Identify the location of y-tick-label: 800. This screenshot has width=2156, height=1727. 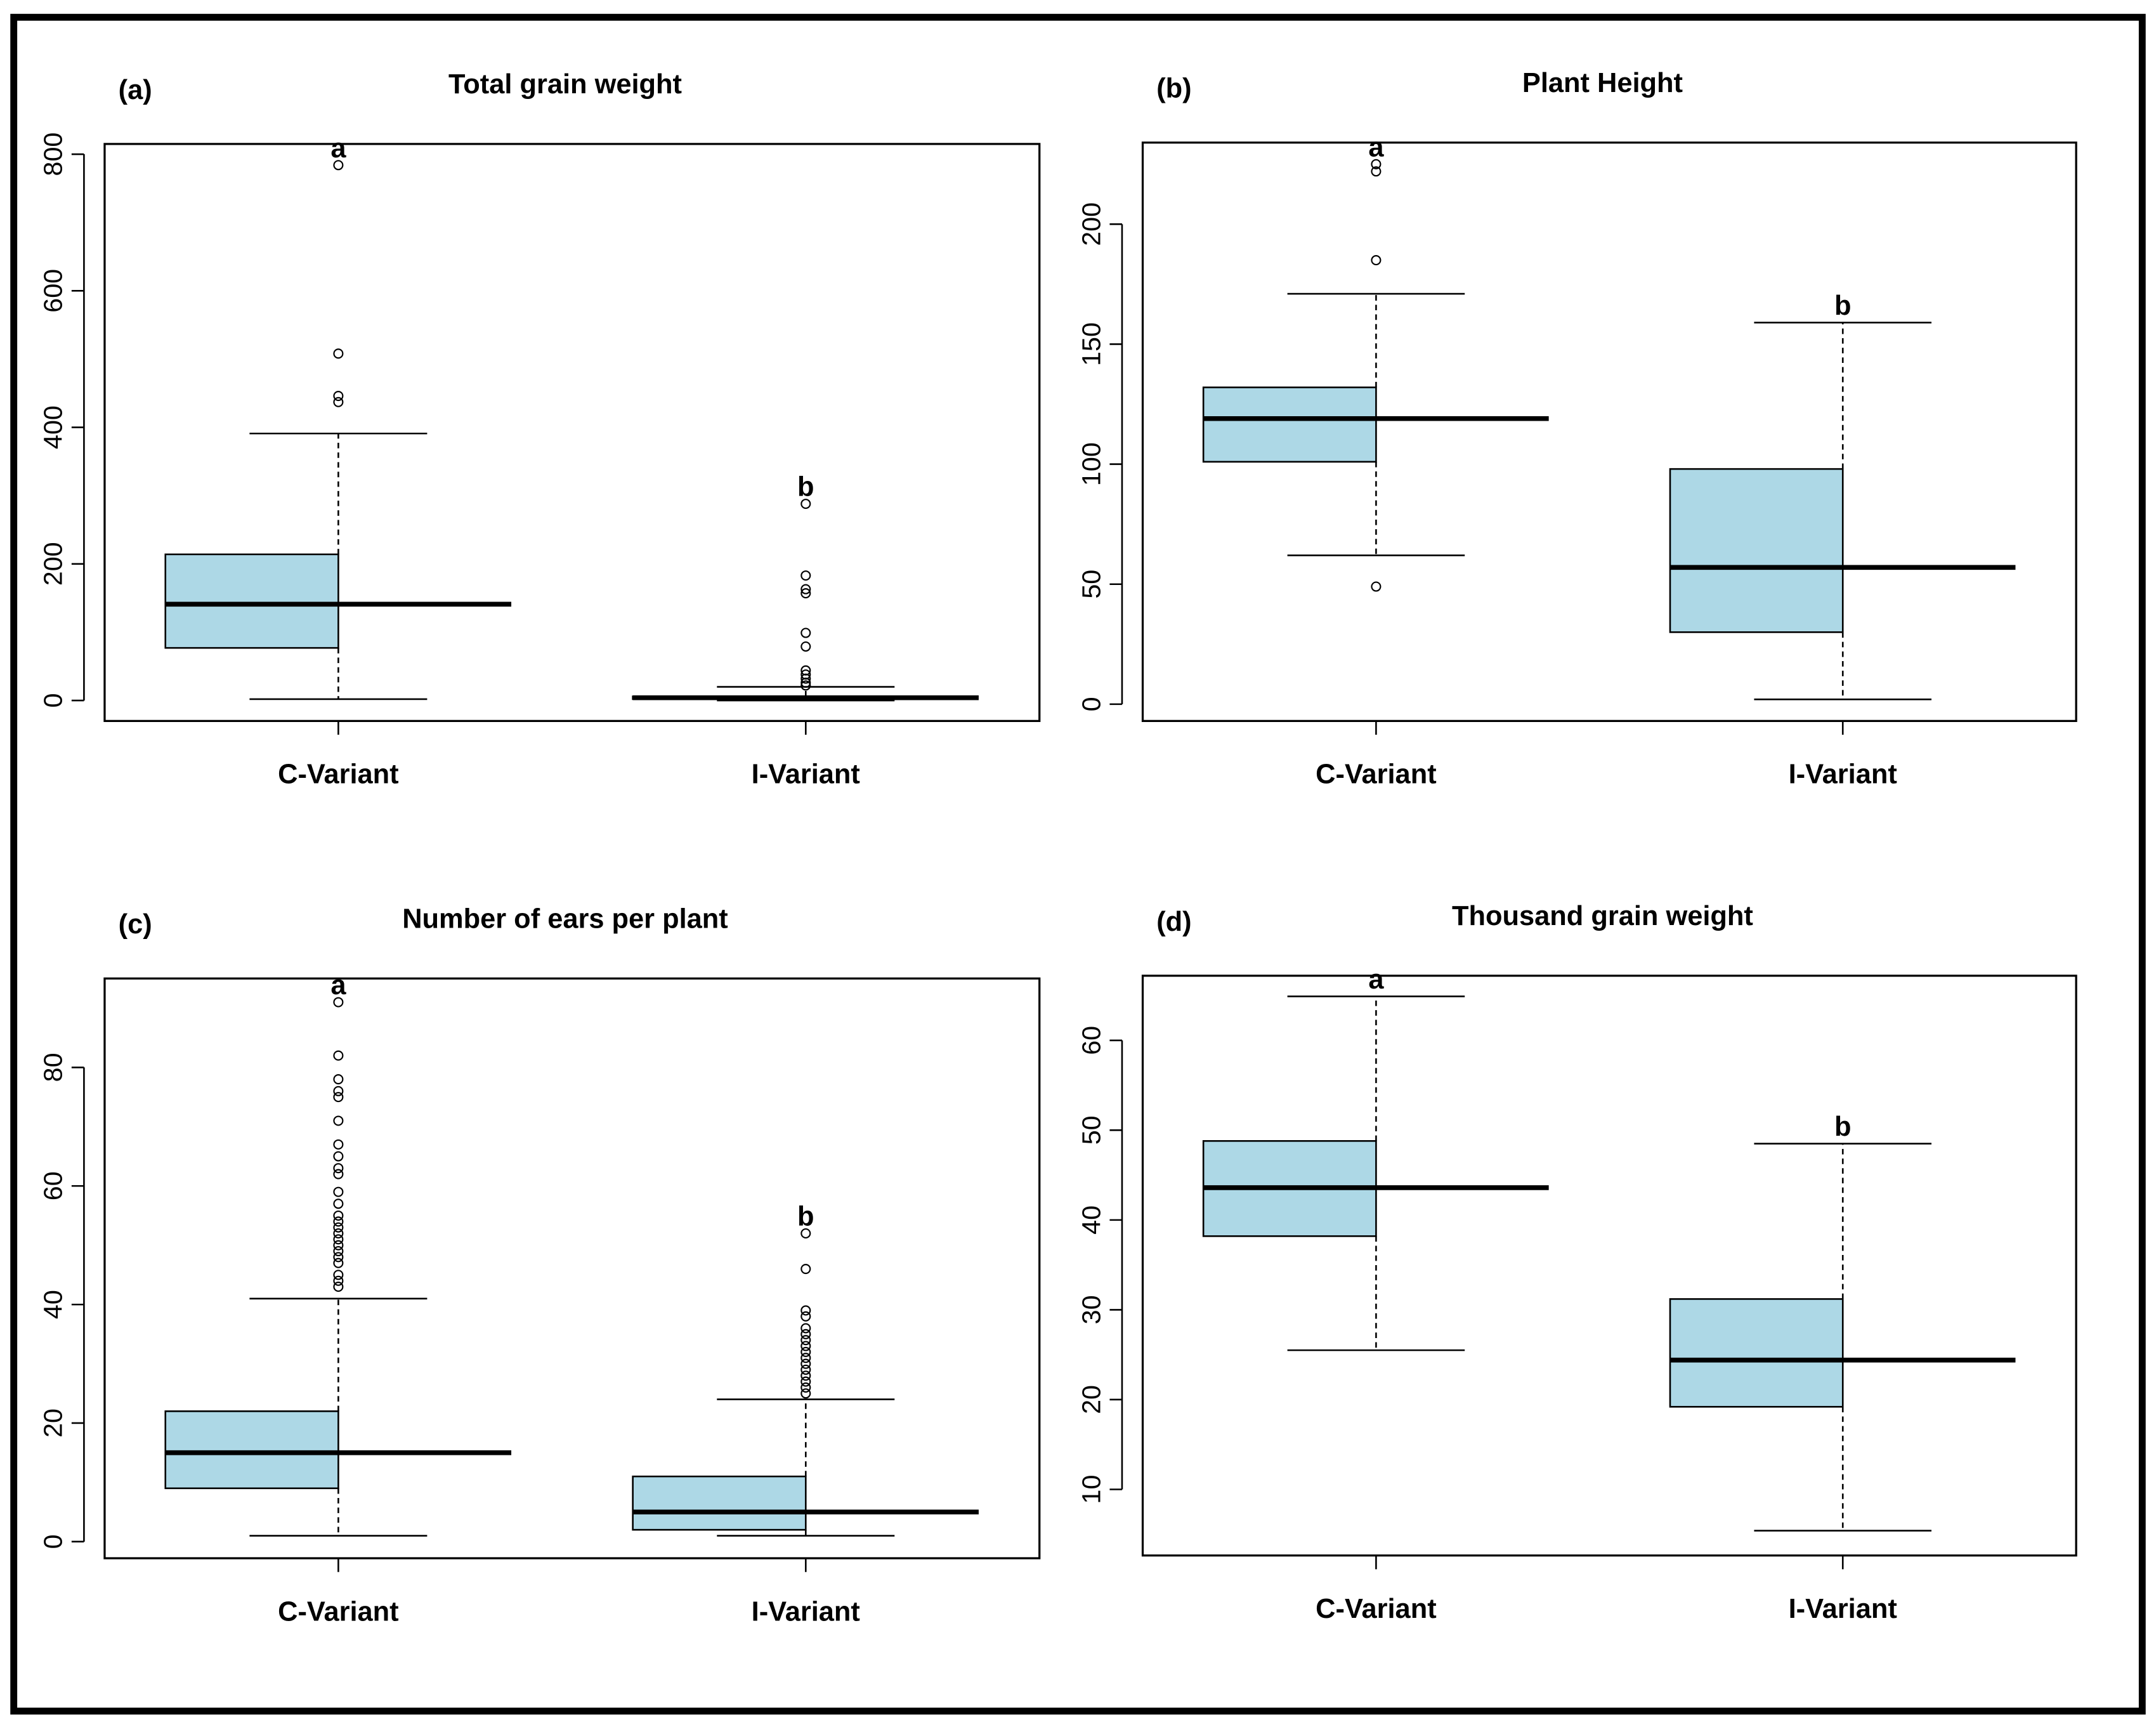
(53, 154).